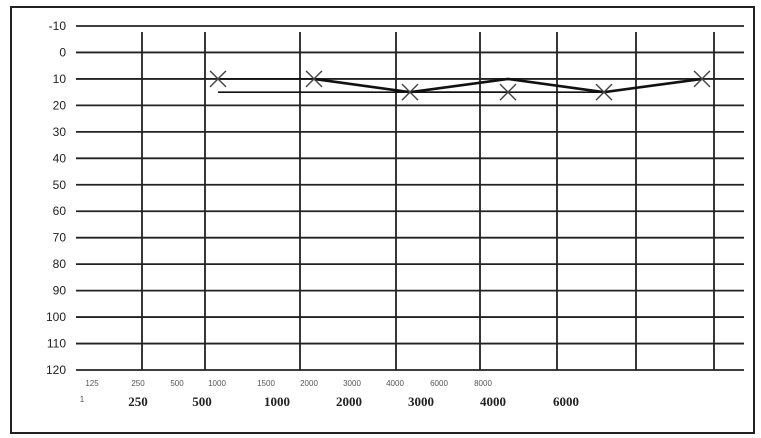  Describe the element at coordinates (92, 383) in the screenshot. I see `x-tick-label-small: 125` at that location.